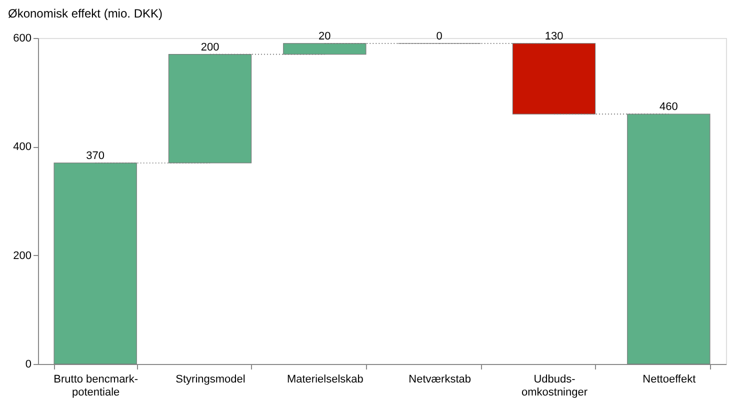 This screenshot has height=401, width=738. Describe the element at coordinates (439, 36) in the screenshot. I see `data-label: 0` at that location.